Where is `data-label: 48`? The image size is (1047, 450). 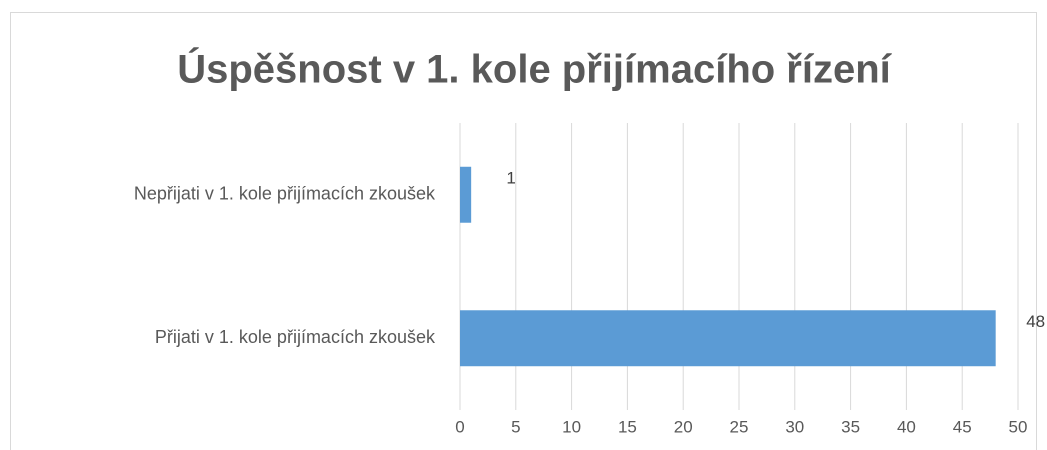
data-label: 48 is located at coordinates (1035, 321).